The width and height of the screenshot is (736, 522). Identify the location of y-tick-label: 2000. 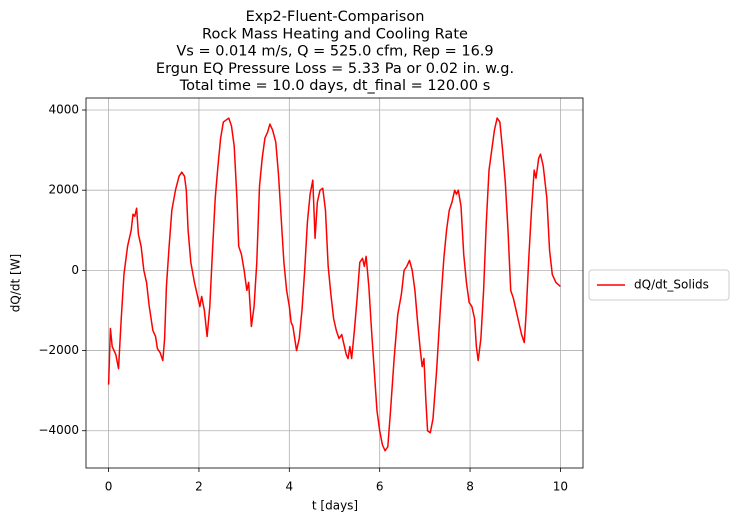
(63, 190).